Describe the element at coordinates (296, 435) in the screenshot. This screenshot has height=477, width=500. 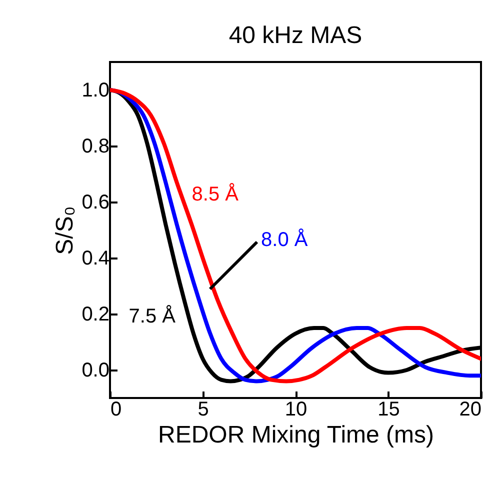
I see `x-axis-title: REDOR Mixing Time (ms)` at that location.